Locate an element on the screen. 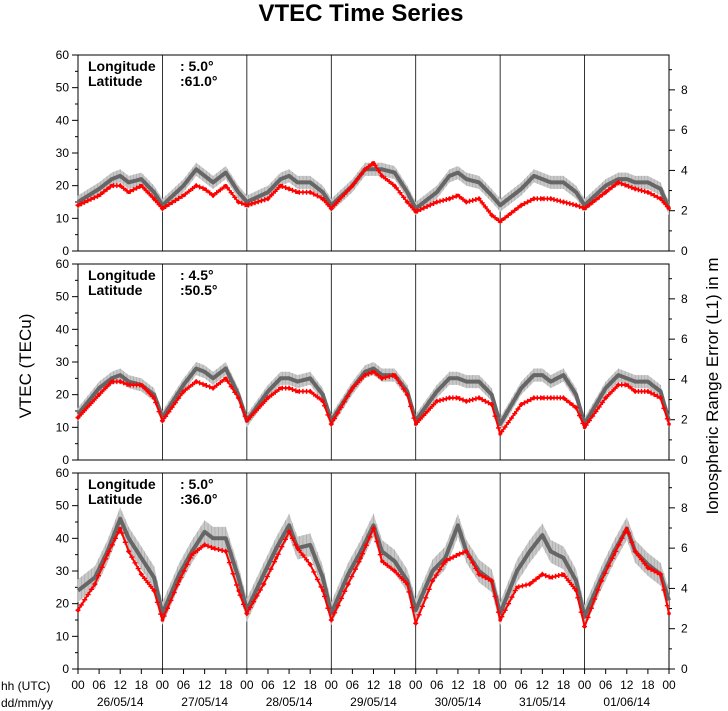  y-tick-label-left: 60 is located at coordinates (63, 473).